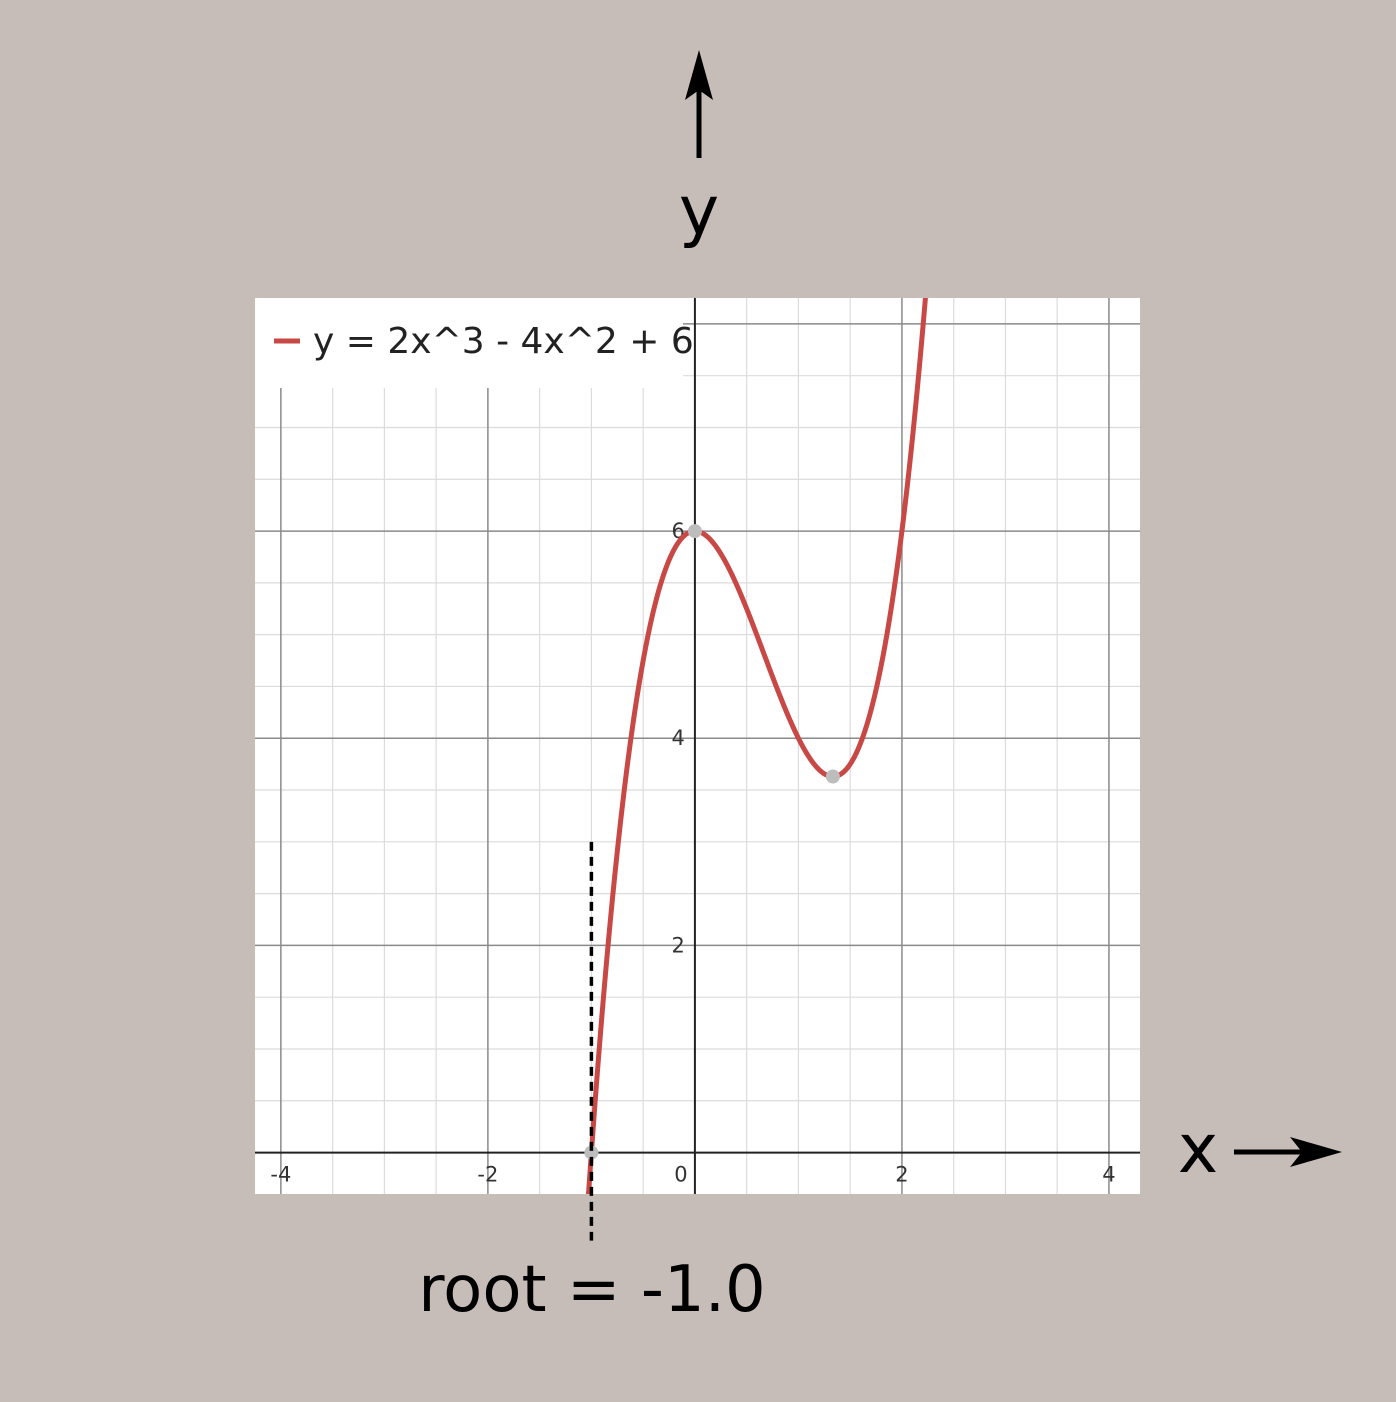 Image resolution: width=1396 pixels, height=1402 pixels. What do you see at coordinates (678, 945) in the screenshot?
I see `y-tick-label: 2` at bounding box center [678, 945].